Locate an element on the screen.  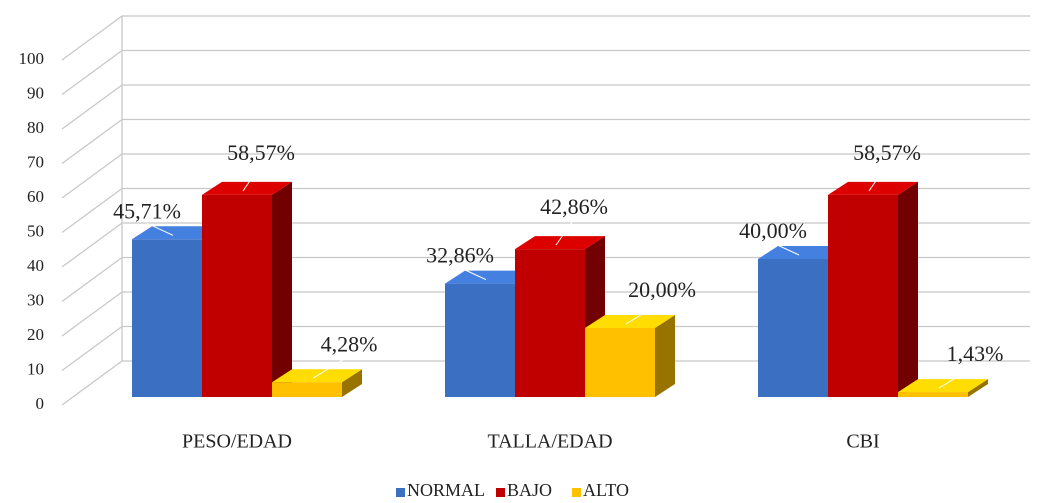
y-tick-label: 80 is located at coordinates (35, 127).